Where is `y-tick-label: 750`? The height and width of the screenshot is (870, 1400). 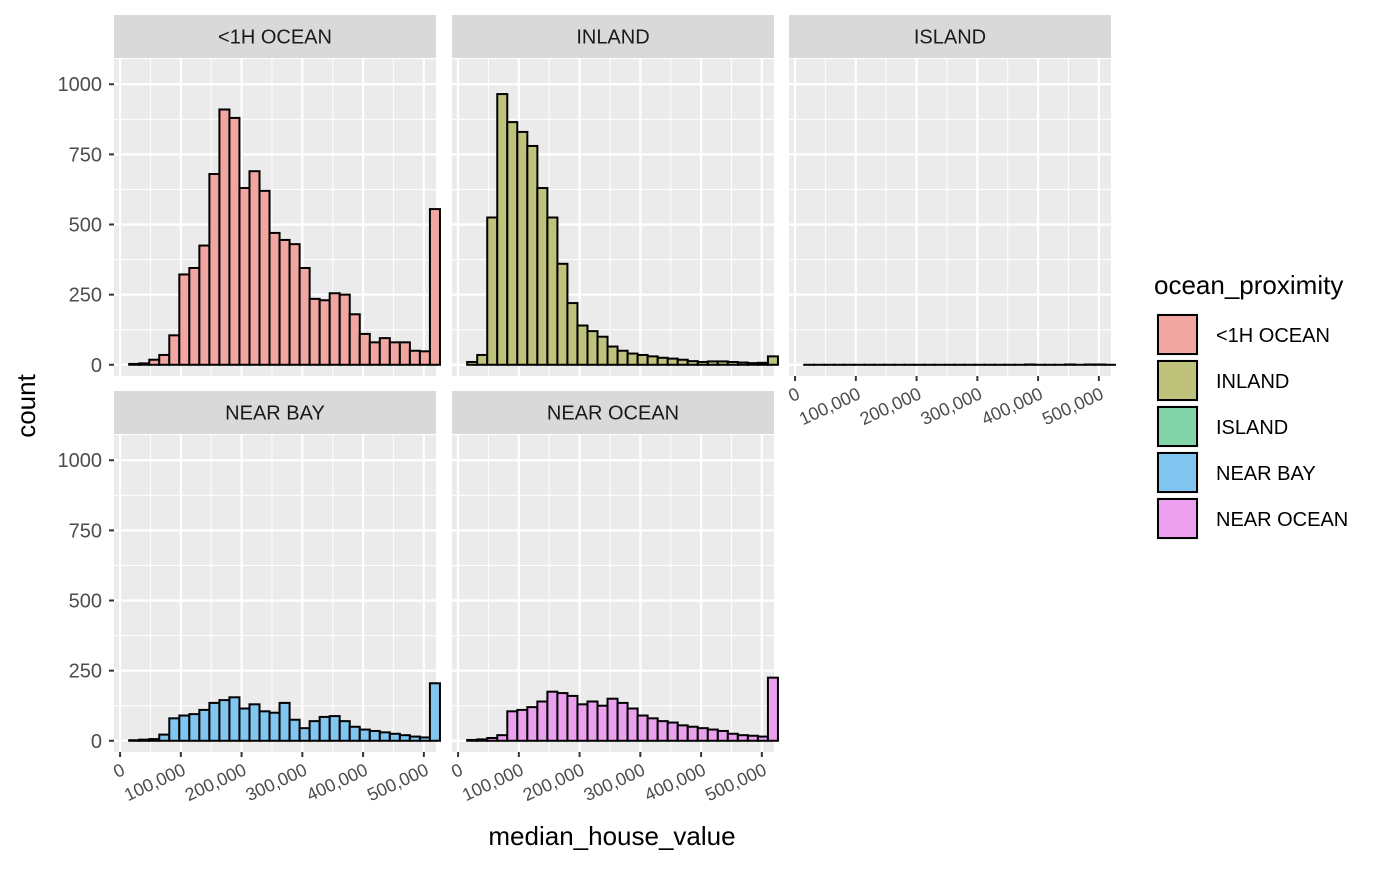
y-tick-label: 750 is located at coordinates (85, 531).